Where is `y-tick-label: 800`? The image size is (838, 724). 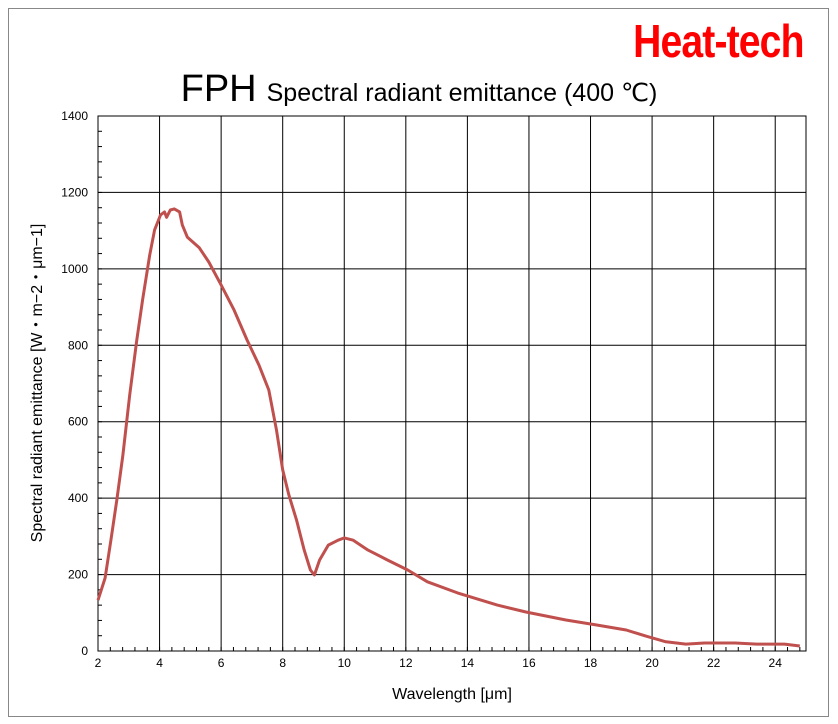 y-tick-label: 800 is located at coordinates (78, 345).